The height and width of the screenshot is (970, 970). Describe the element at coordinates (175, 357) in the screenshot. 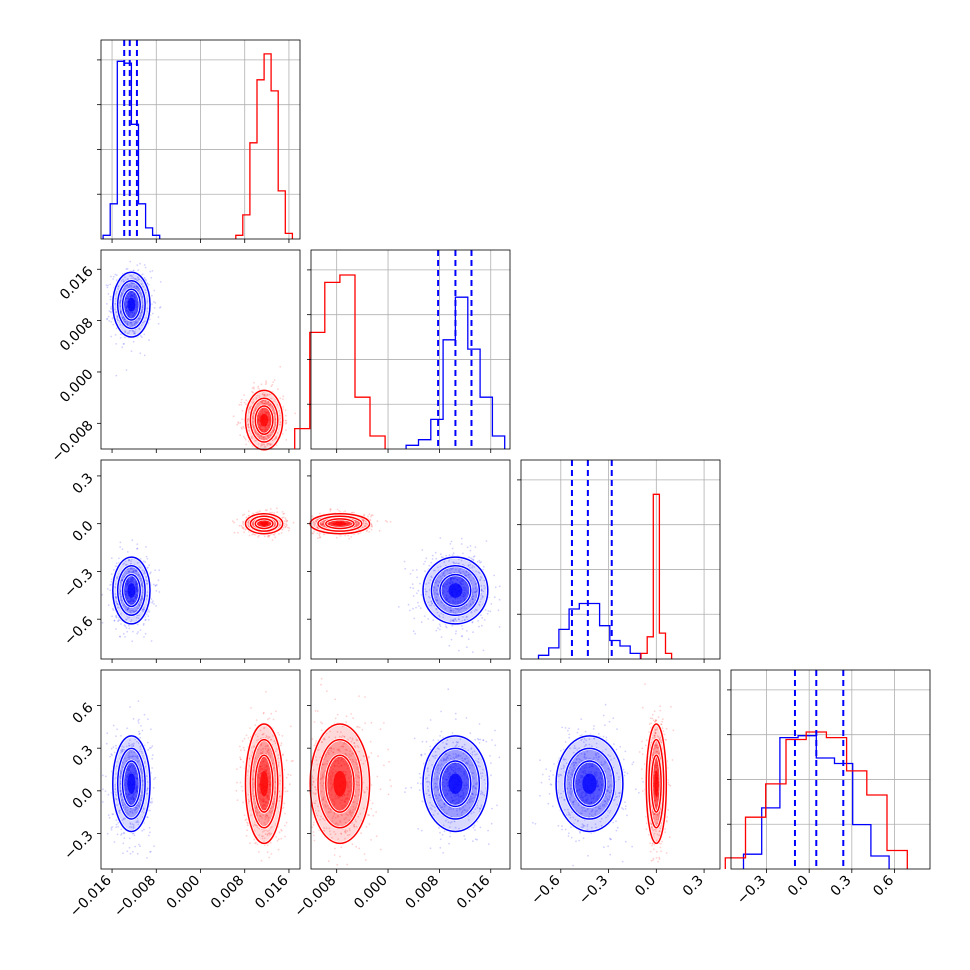

I see `panel-1-0: −0.008 0.000 0.008 0.016` at that location.